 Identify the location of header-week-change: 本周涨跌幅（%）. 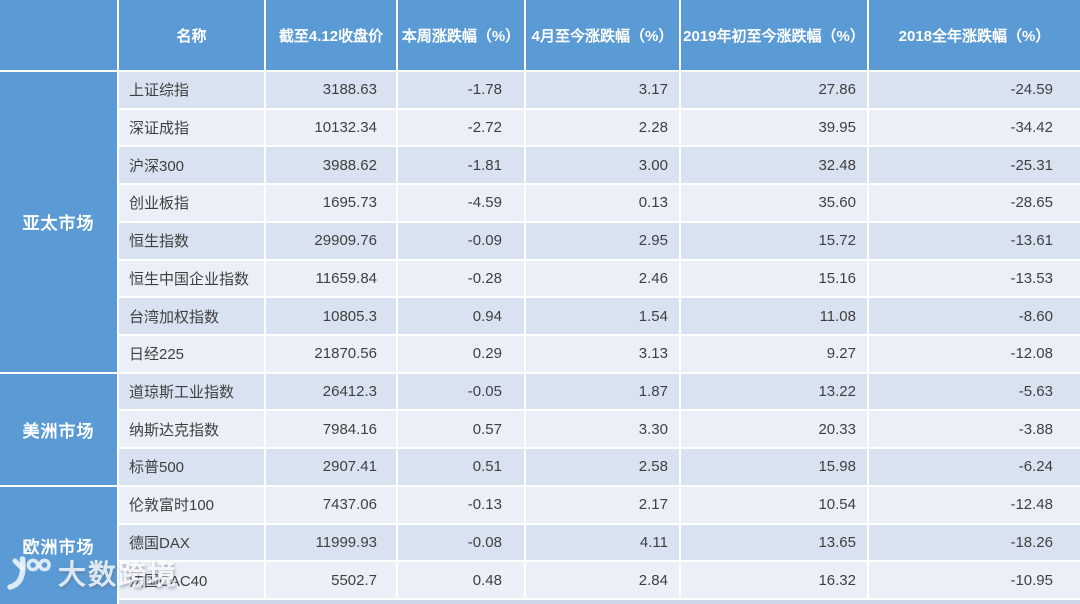
(461, 35).